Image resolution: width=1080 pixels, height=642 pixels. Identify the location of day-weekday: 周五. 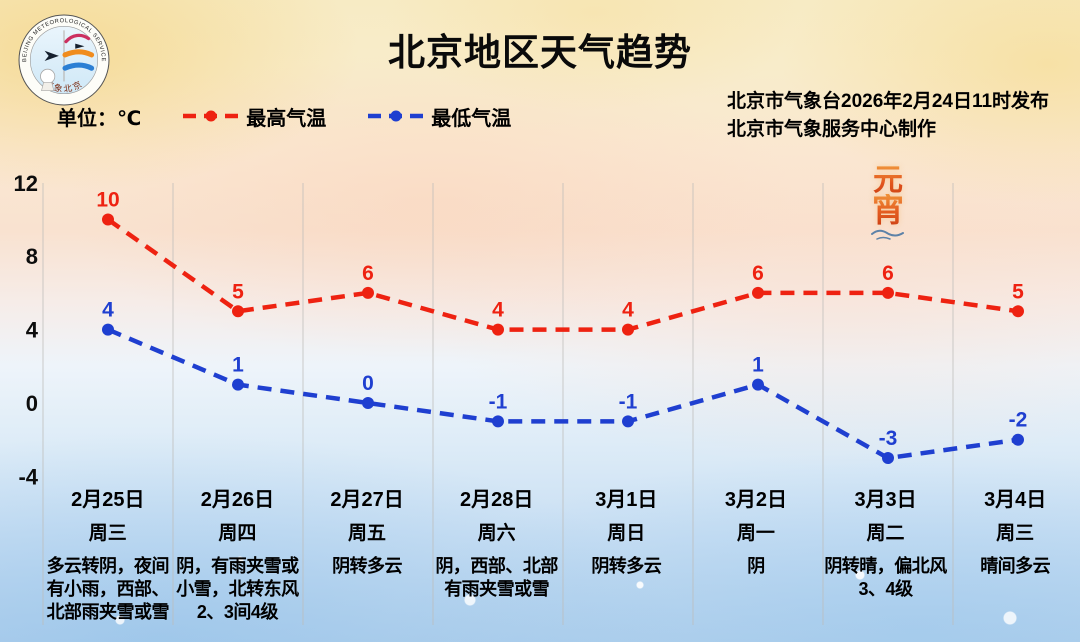
(367, 533).